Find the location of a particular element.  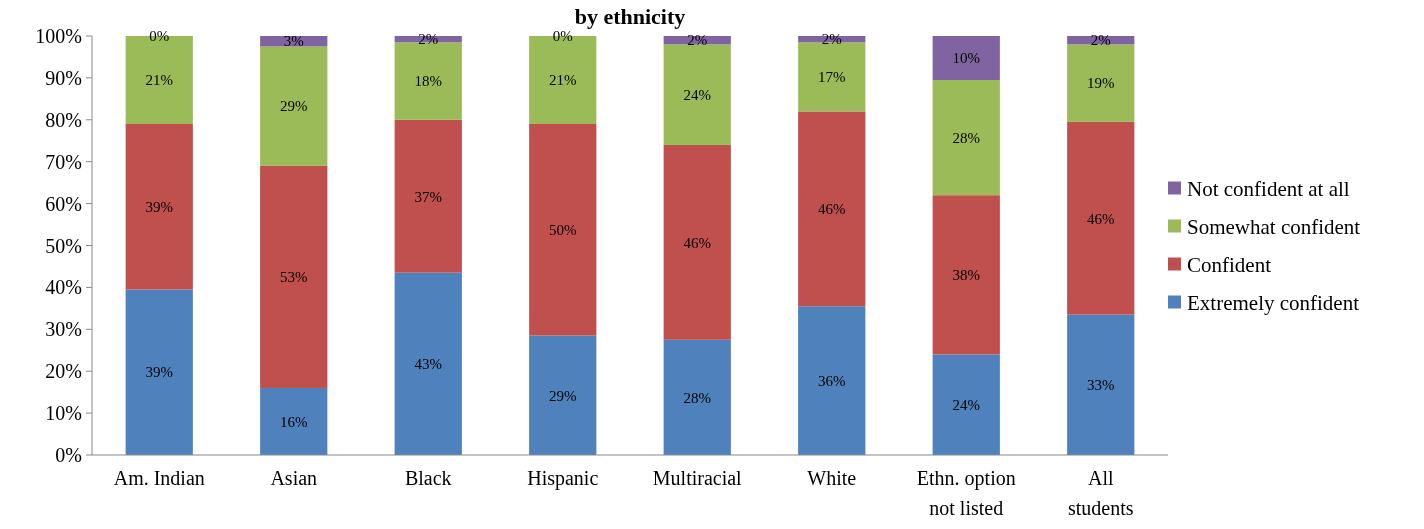

x-tick-label: White is located at coordinates (832, 478).